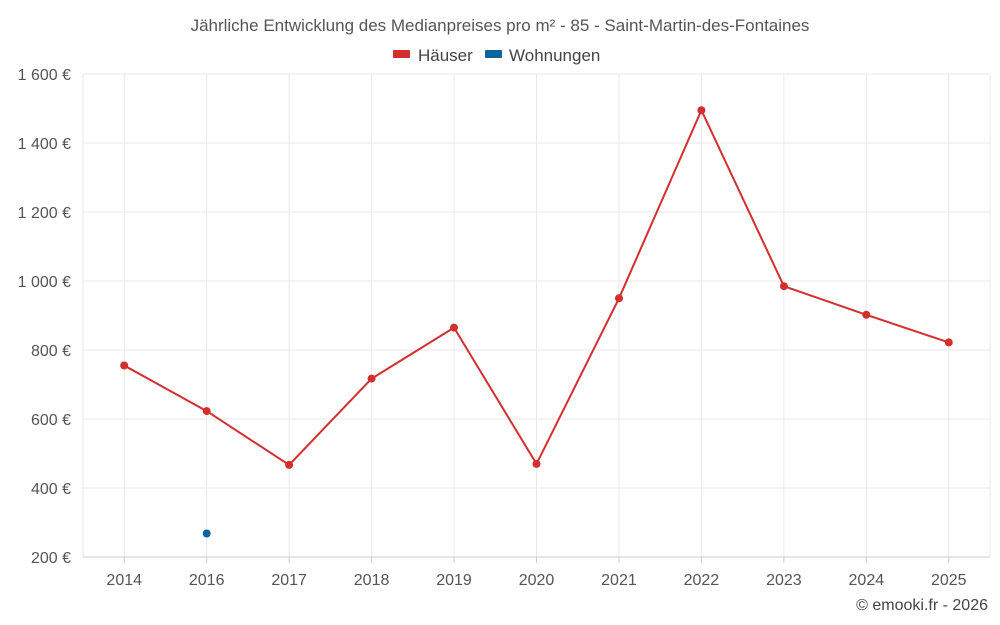 The width and height of the screenshot is (1000, 625). What do you see at coordinates (51, 558) in the screenshot?
I see `y-tick-label: 200 €` at bounding box center [51, 558].